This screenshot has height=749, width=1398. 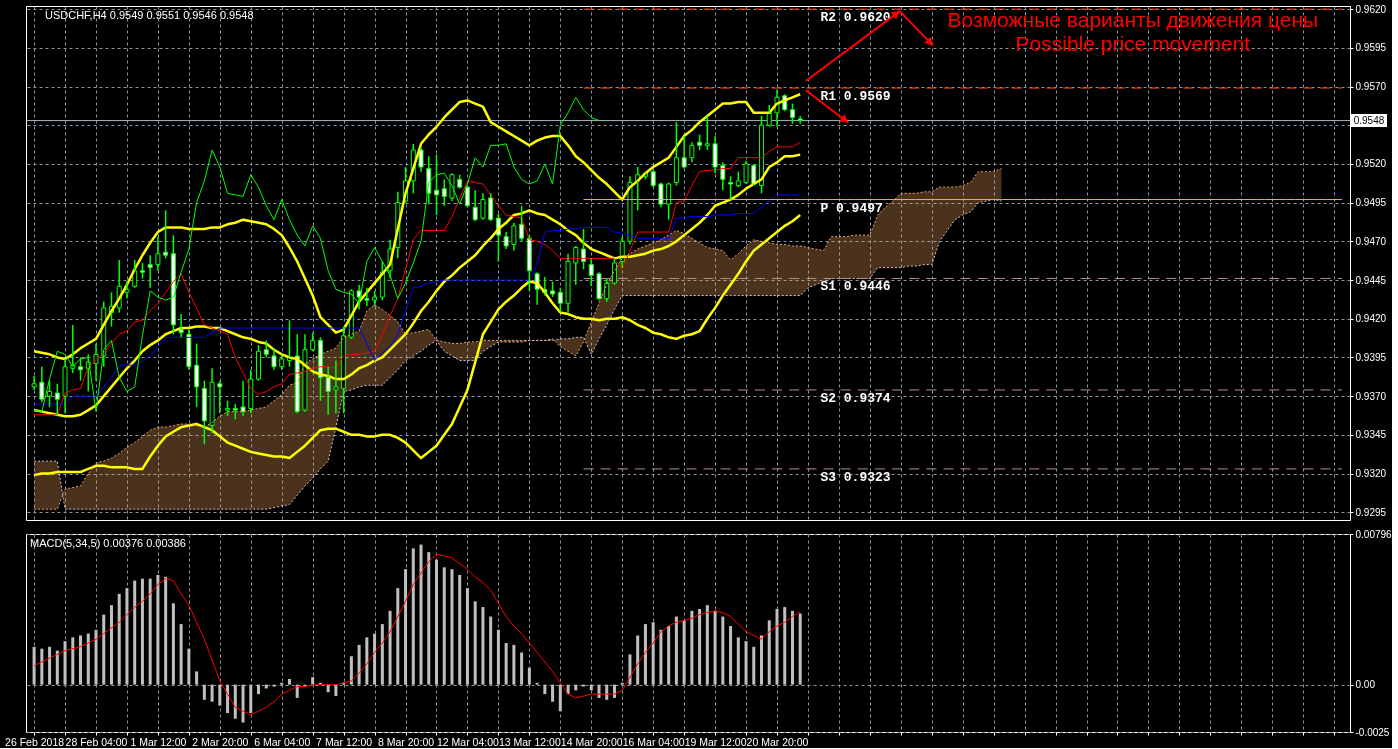 What do you see at coordinates (777, 741) in the screenshot?
I see `x-tick-label: 20 Mar 20:00` at bounding box center [777, 741].